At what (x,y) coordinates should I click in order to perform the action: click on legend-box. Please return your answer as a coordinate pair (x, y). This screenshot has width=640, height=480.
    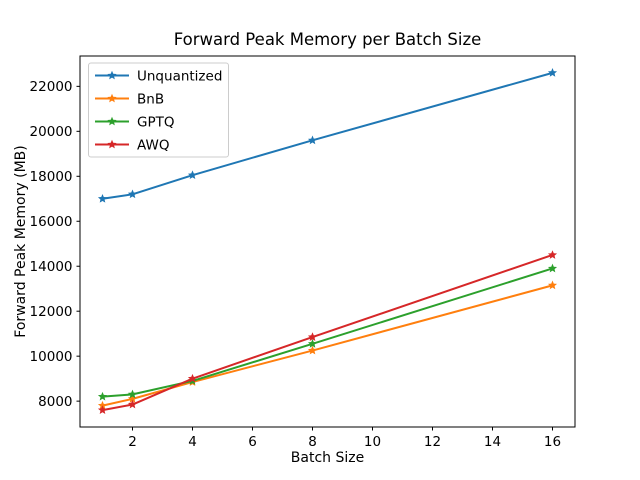
    Looking at the image, I should click on (158, 110).